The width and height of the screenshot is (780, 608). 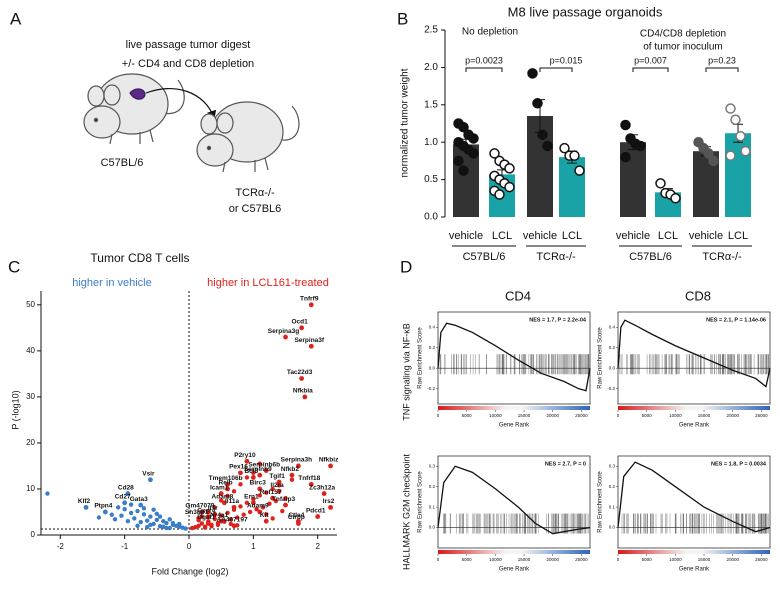 What do you see at coordinates (432, 527) in the screenshot?
I see `y-tick-label: 0.0` at bounding box center [432, 527].